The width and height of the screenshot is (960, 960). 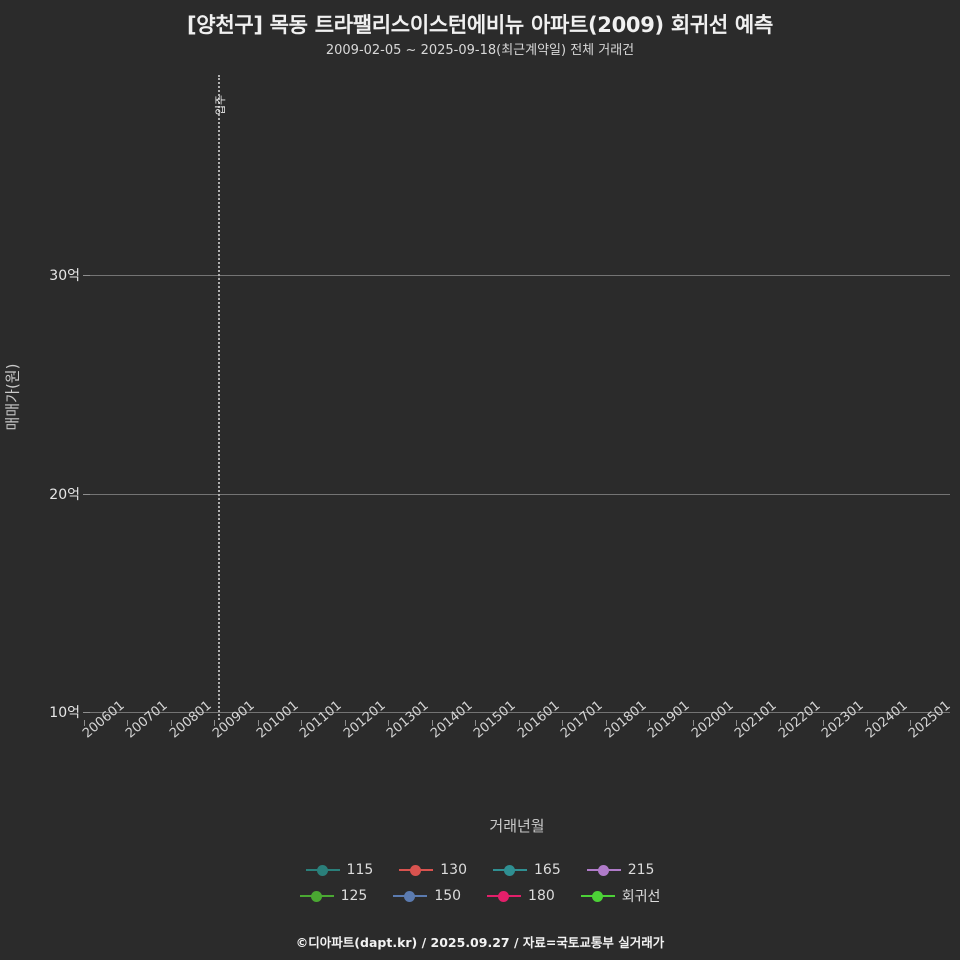 I want to click on legend-label: 회귀선, so click(x=641, y=897).